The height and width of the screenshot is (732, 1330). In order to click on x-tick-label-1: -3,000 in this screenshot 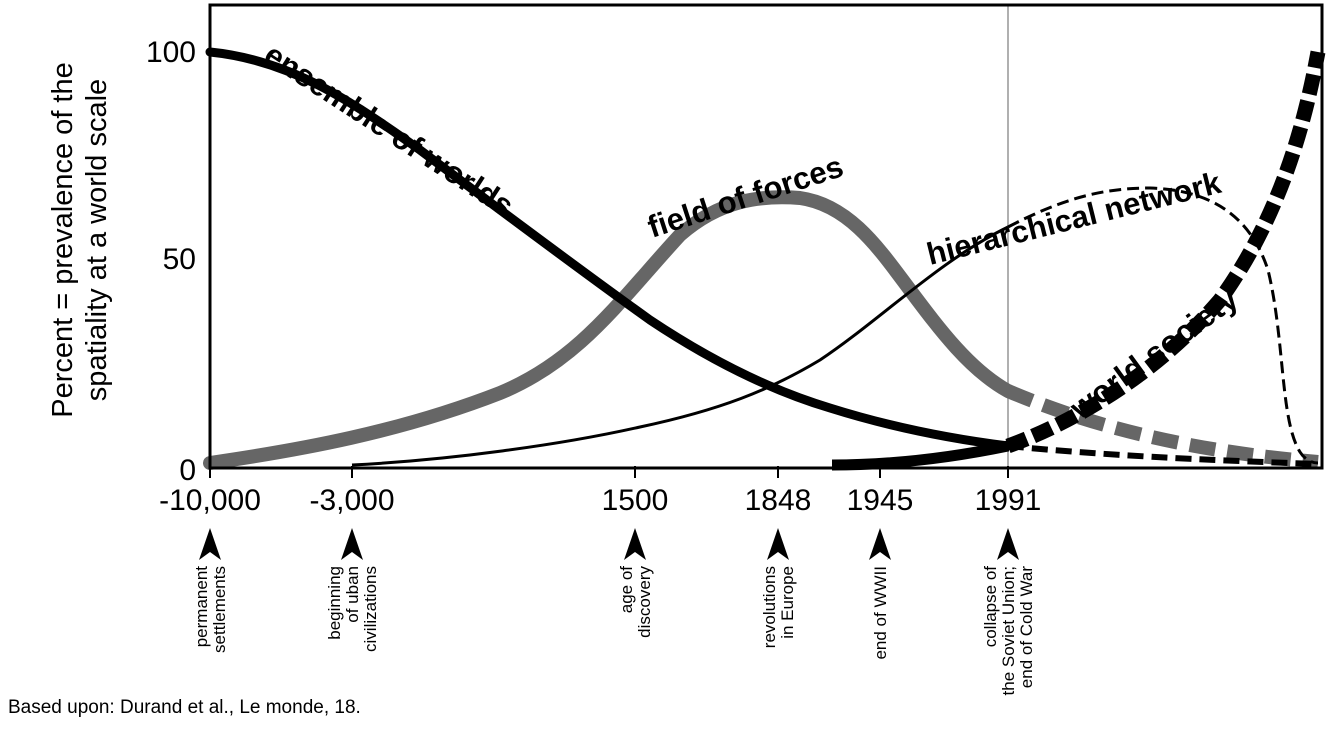, I will do `click(351, 500)`.